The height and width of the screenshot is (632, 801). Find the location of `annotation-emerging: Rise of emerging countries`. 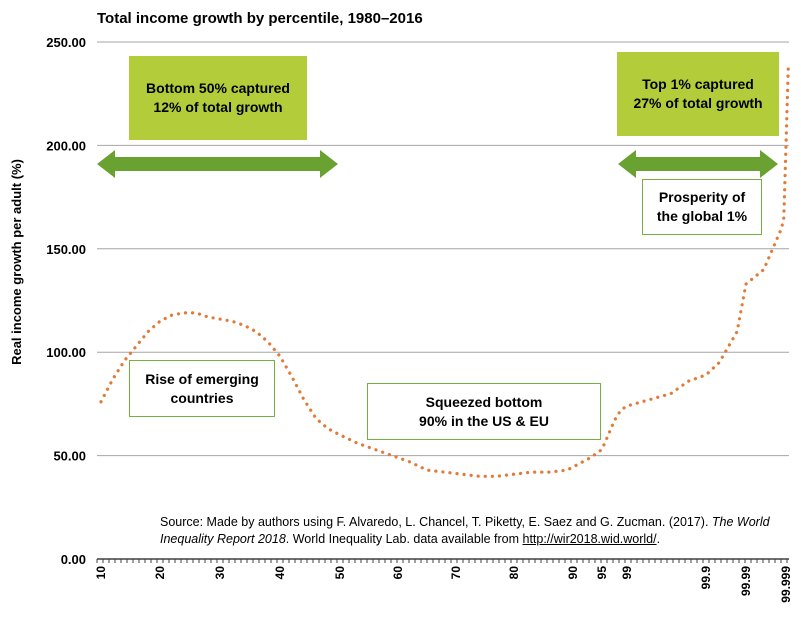

annotation-emerging: Rise of emerging countries is located at coordinates (202, 388).